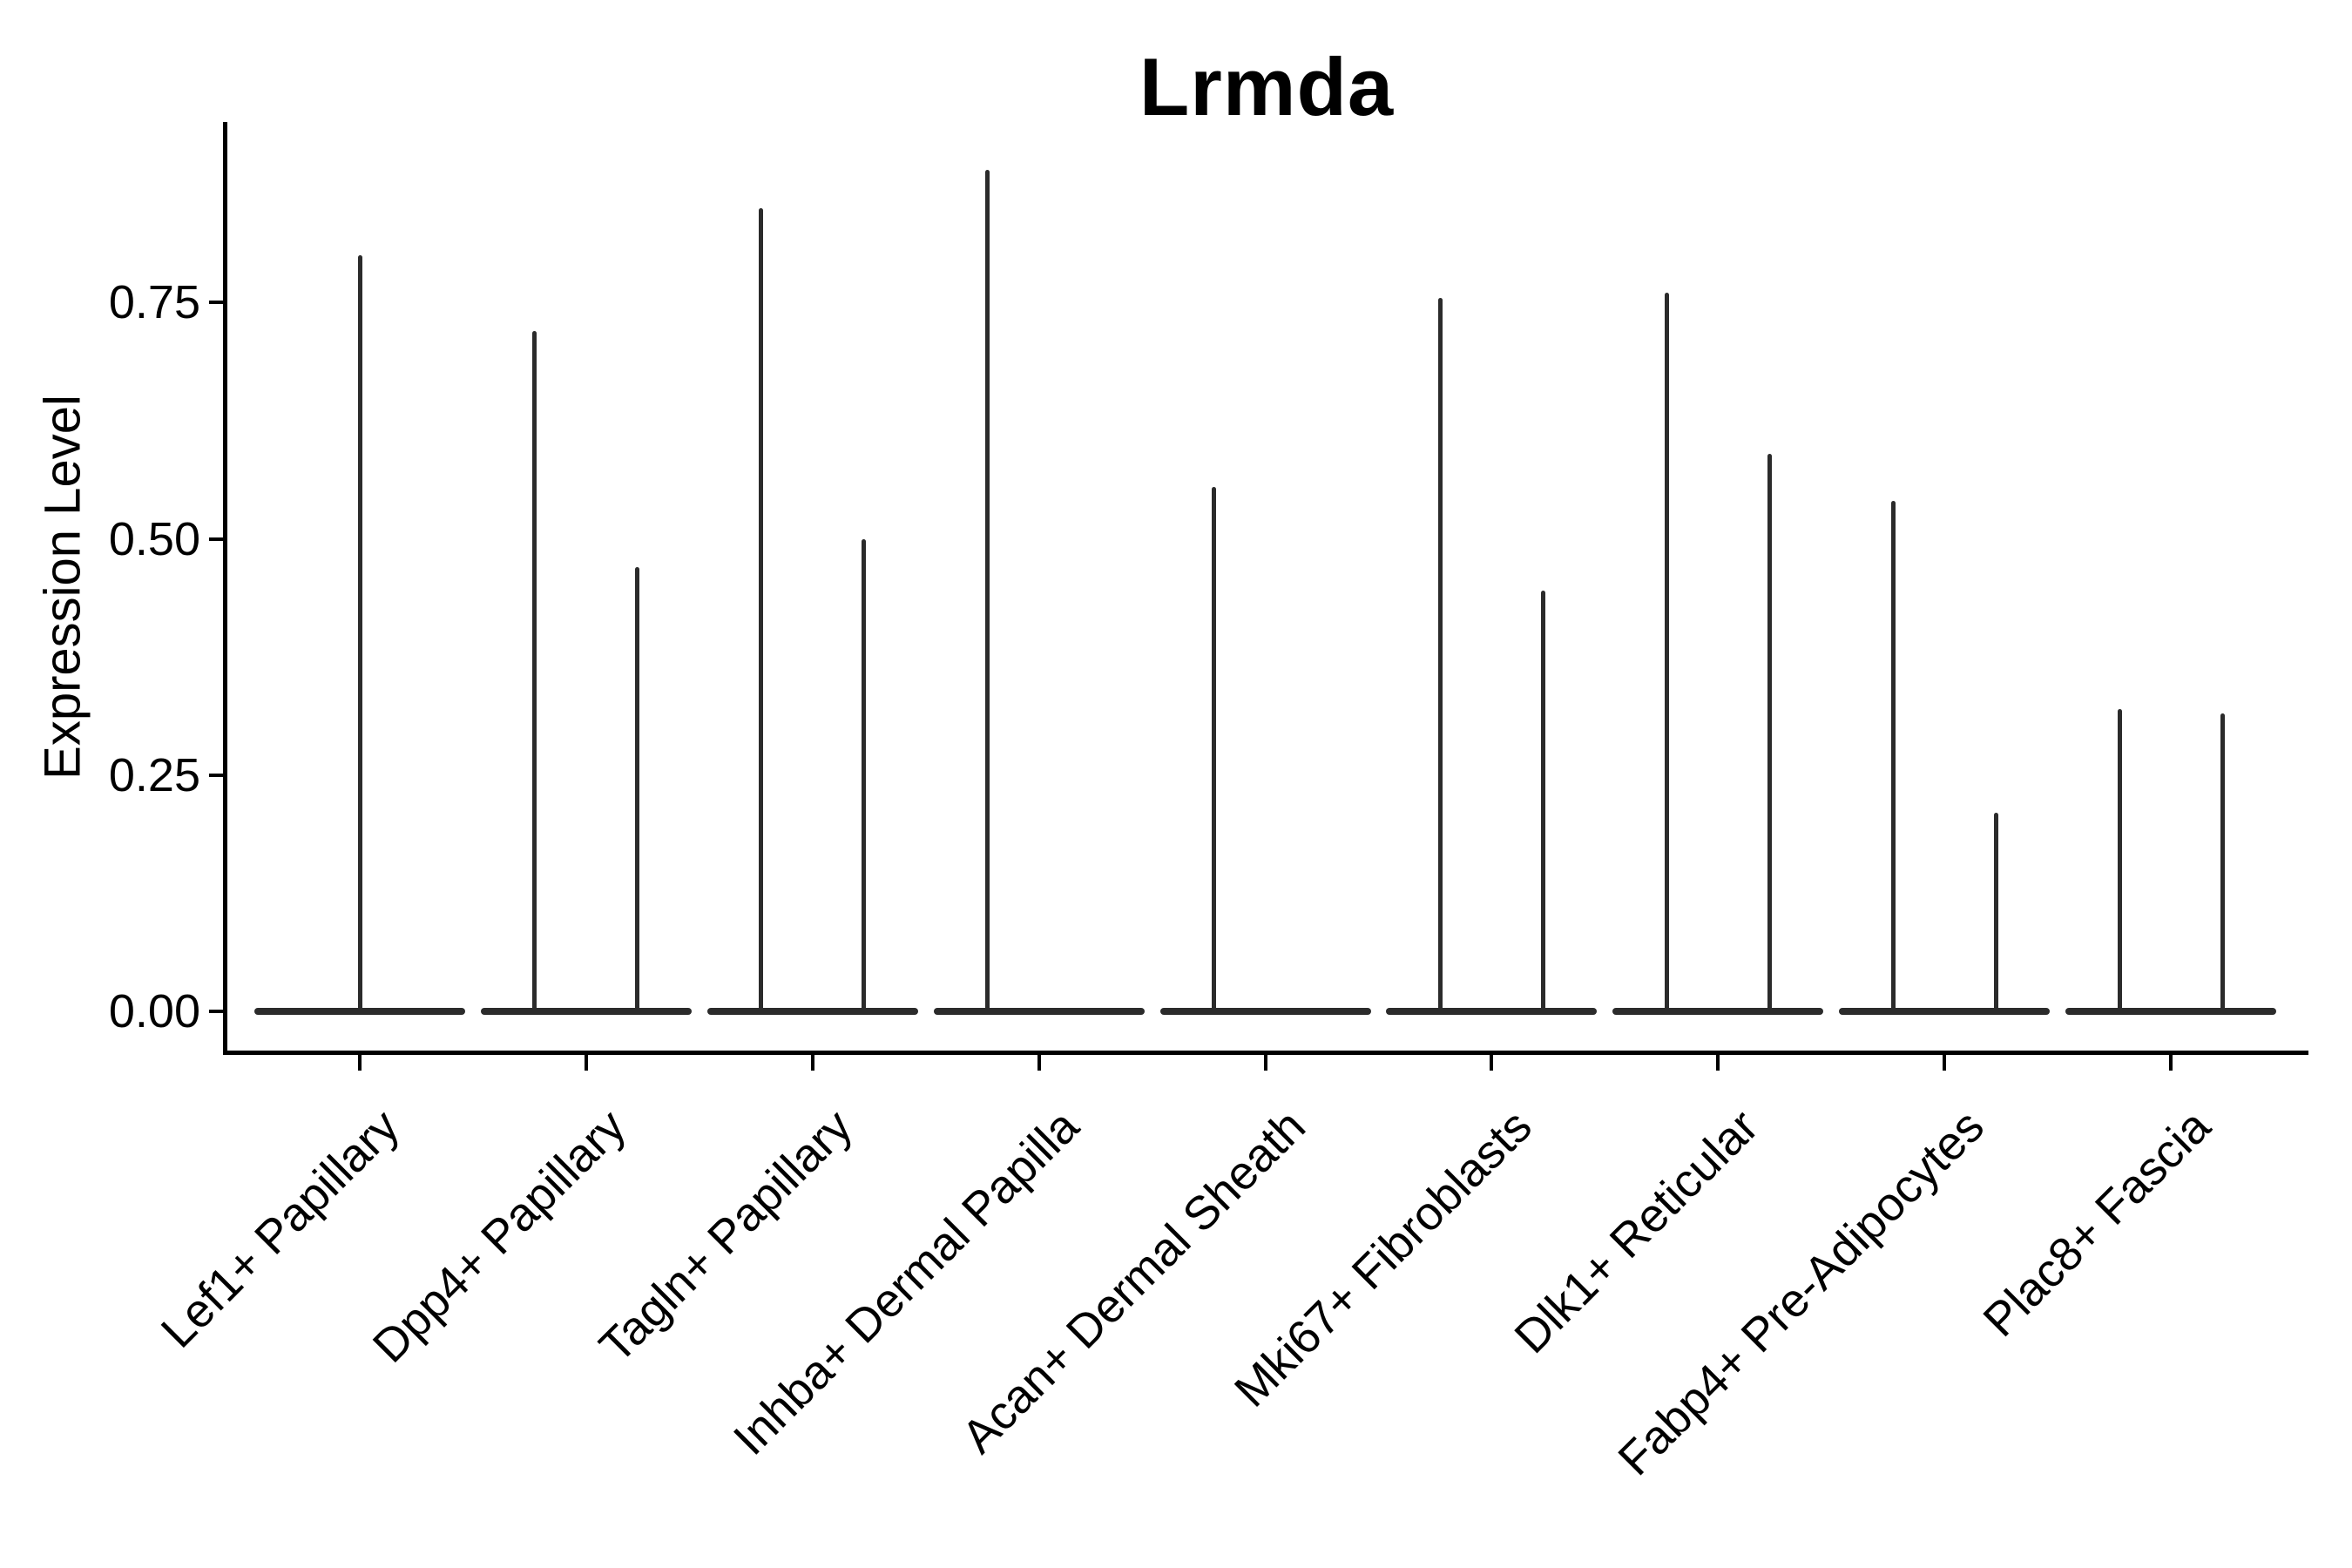 This screenshot has width=2352, height=1568. Describe the element at coordinates (154, 1011) in the screenshot. I see `y-tick-label: 0.00` at that location.